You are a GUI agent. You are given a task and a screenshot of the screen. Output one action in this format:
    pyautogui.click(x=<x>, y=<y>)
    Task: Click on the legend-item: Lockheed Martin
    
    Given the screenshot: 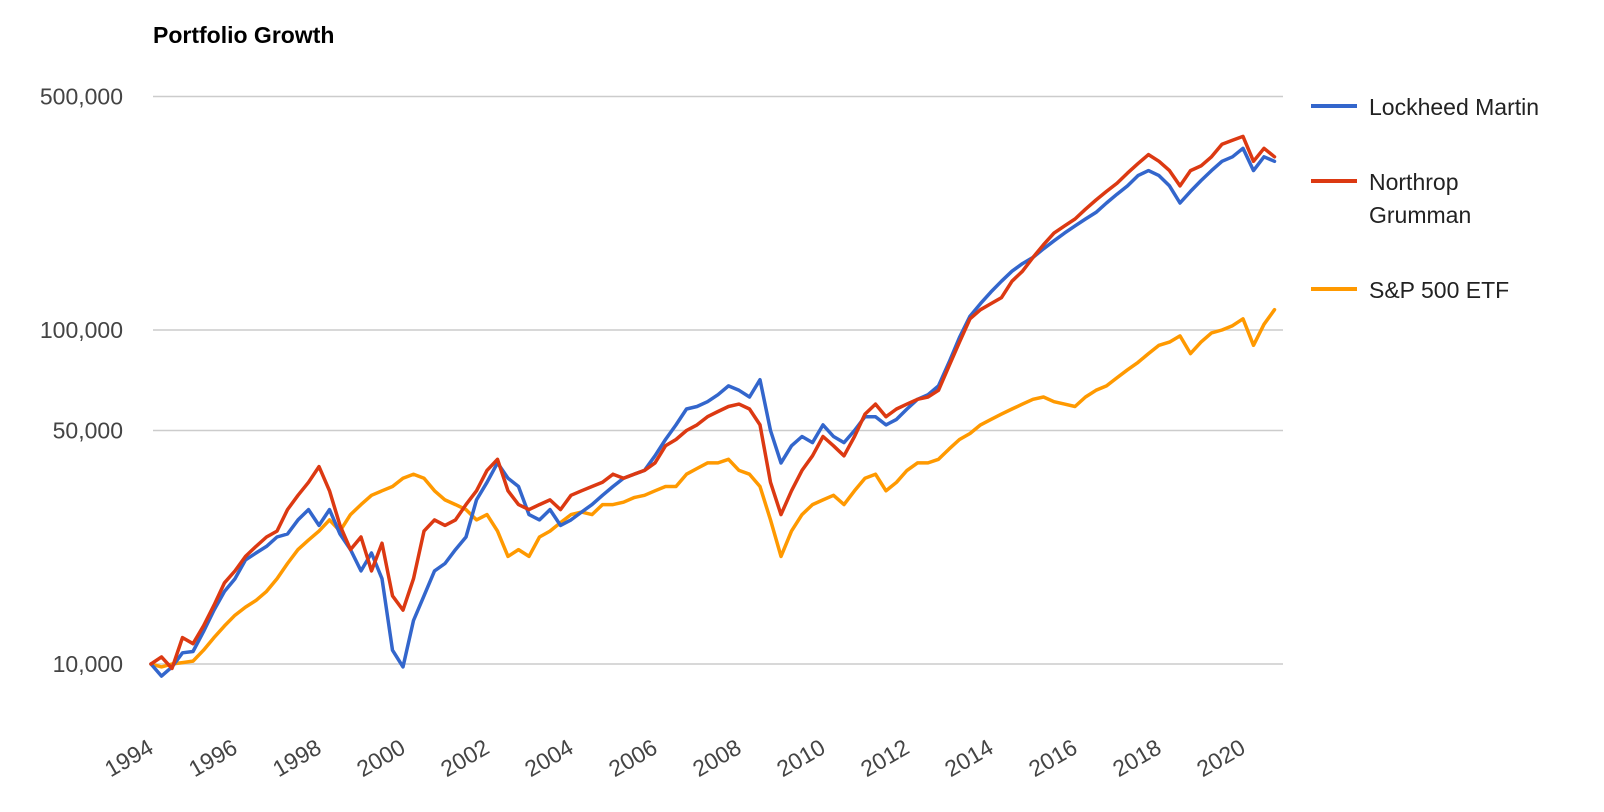 What is the action you would take?
    pyautogui.click(x=1425, y=107)
    